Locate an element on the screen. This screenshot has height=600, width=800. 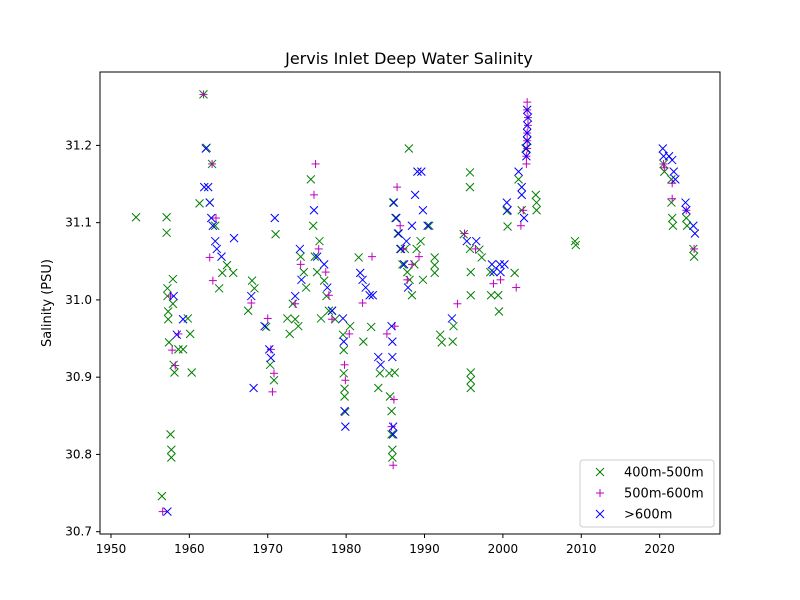
y-tick-label: 30.8 is located at coordinates (78, 454).